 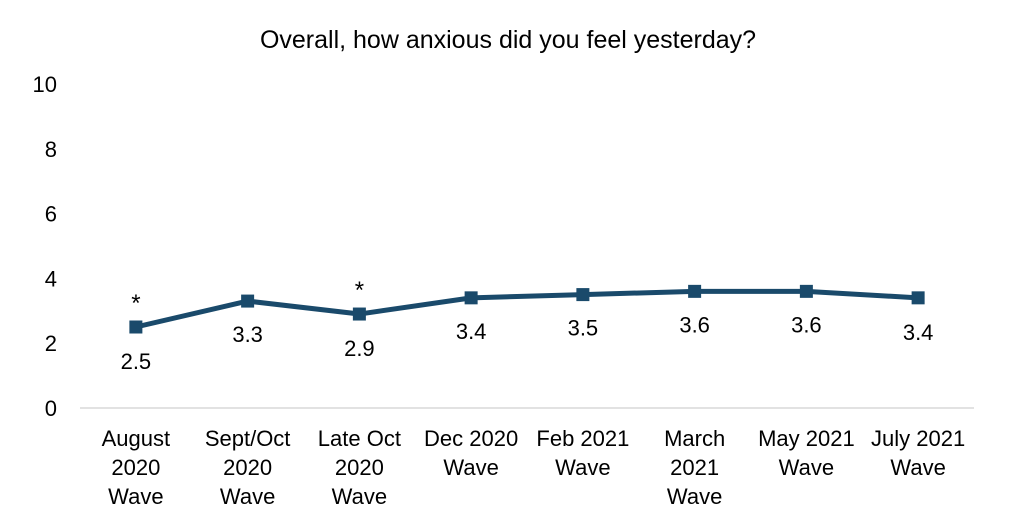 I want to click on y-axis-ticks: 0 2 4 6 8 10, so click(x=45, y=246).